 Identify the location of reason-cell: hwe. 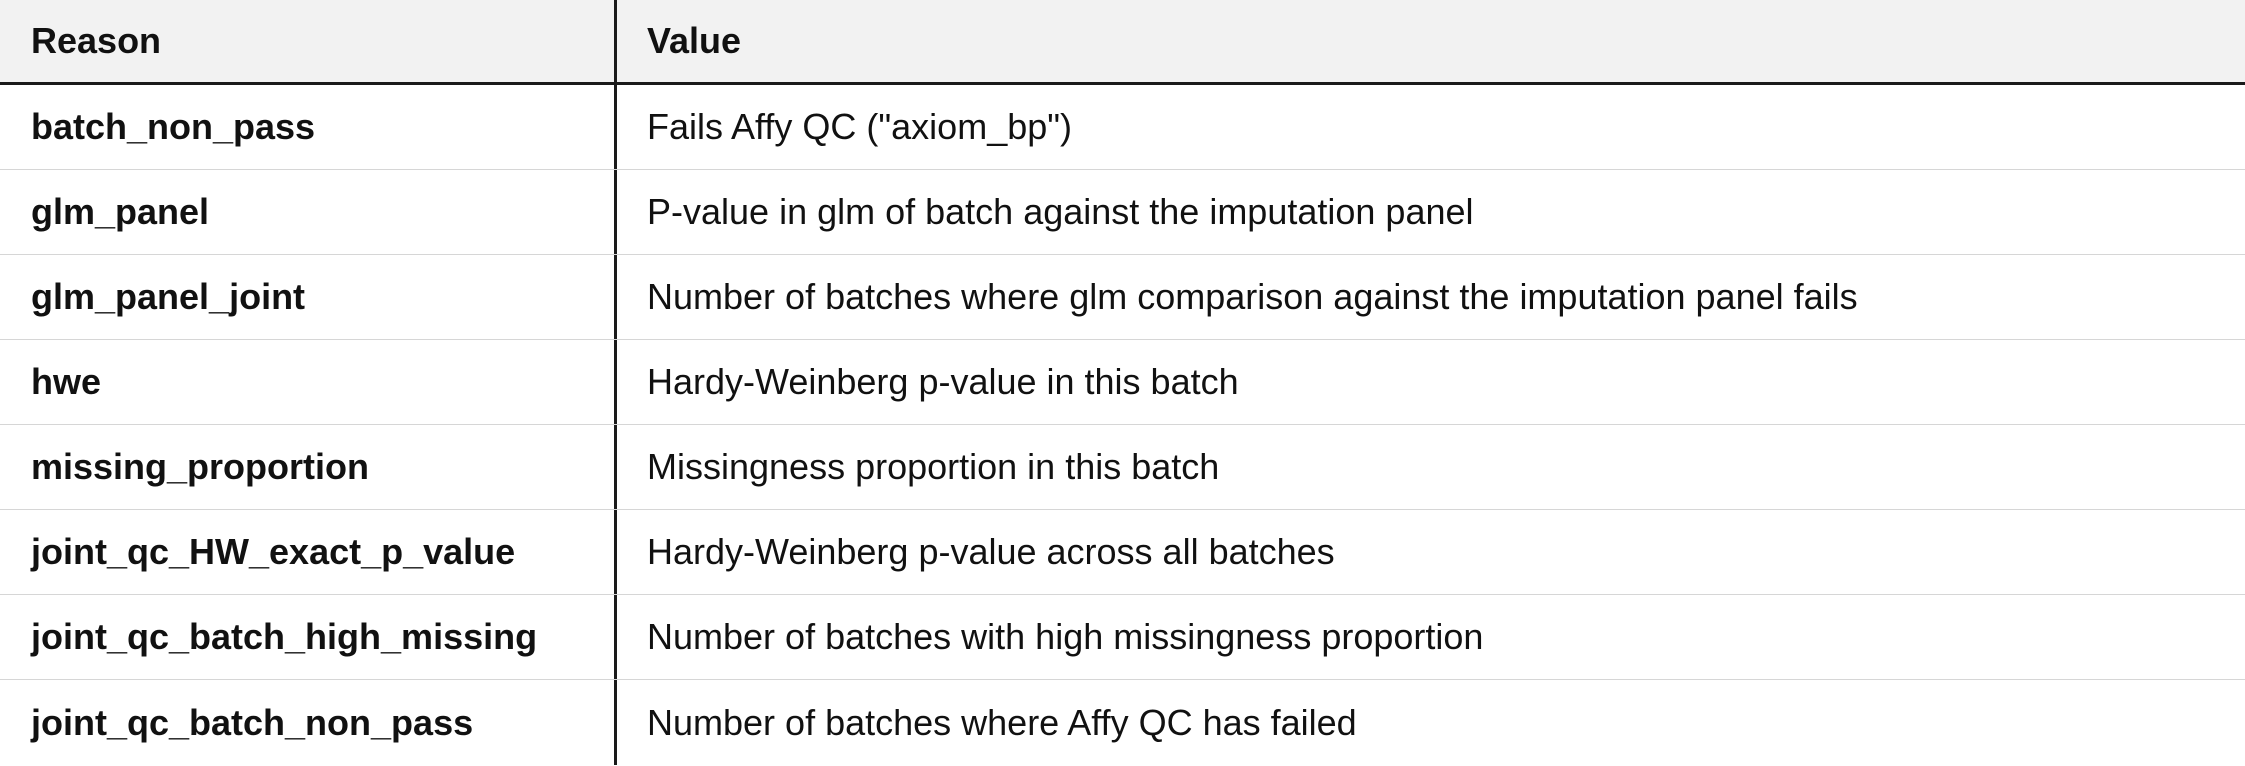
(308, 382).